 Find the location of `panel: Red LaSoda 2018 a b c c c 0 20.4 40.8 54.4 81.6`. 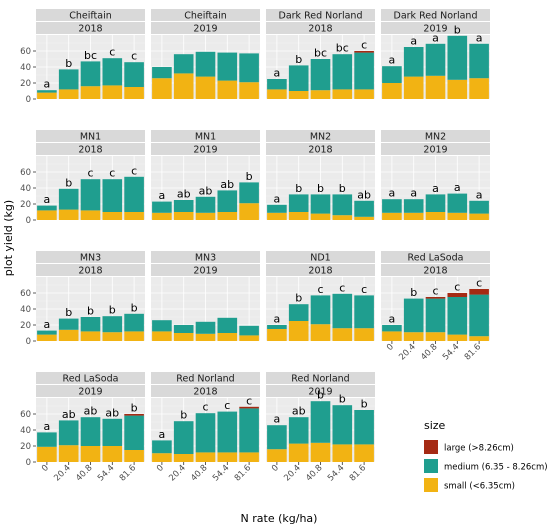

panel: Red LaSoda 2018 a b c c c 0 20.4 40.8 54.4 81.6 is located at coordinates (435, 307).